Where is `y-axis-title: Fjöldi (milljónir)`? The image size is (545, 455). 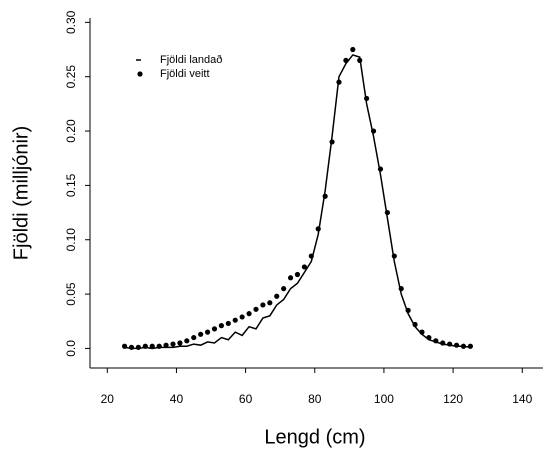 y-axis-title: Fjöldi (milljónir) is located at coordinates (21, 193).